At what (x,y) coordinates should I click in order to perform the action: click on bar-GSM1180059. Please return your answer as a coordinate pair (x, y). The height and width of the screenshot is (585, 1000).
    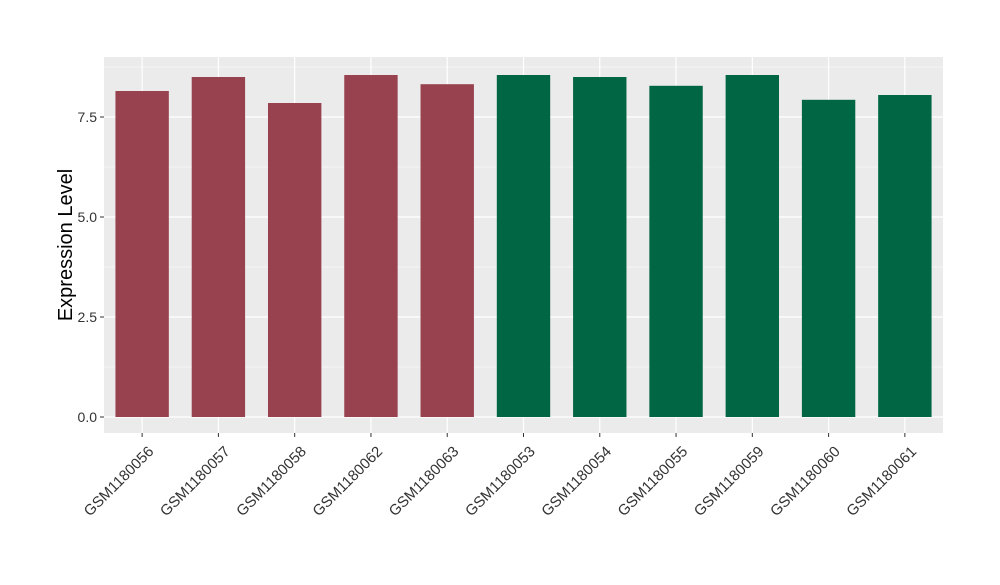
    Looking at the image, I should click on (752, 246).